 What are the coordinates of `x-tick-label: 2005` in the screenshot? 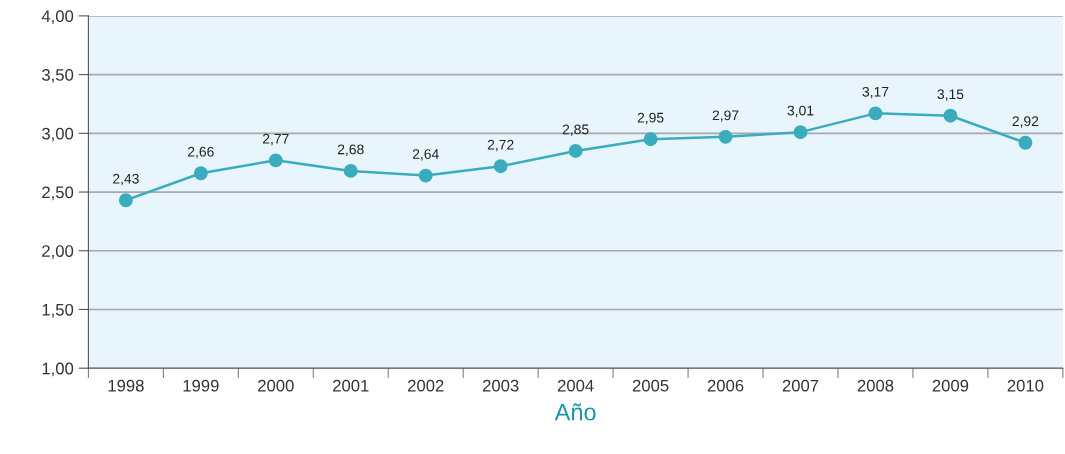 It's located at (650, 385).